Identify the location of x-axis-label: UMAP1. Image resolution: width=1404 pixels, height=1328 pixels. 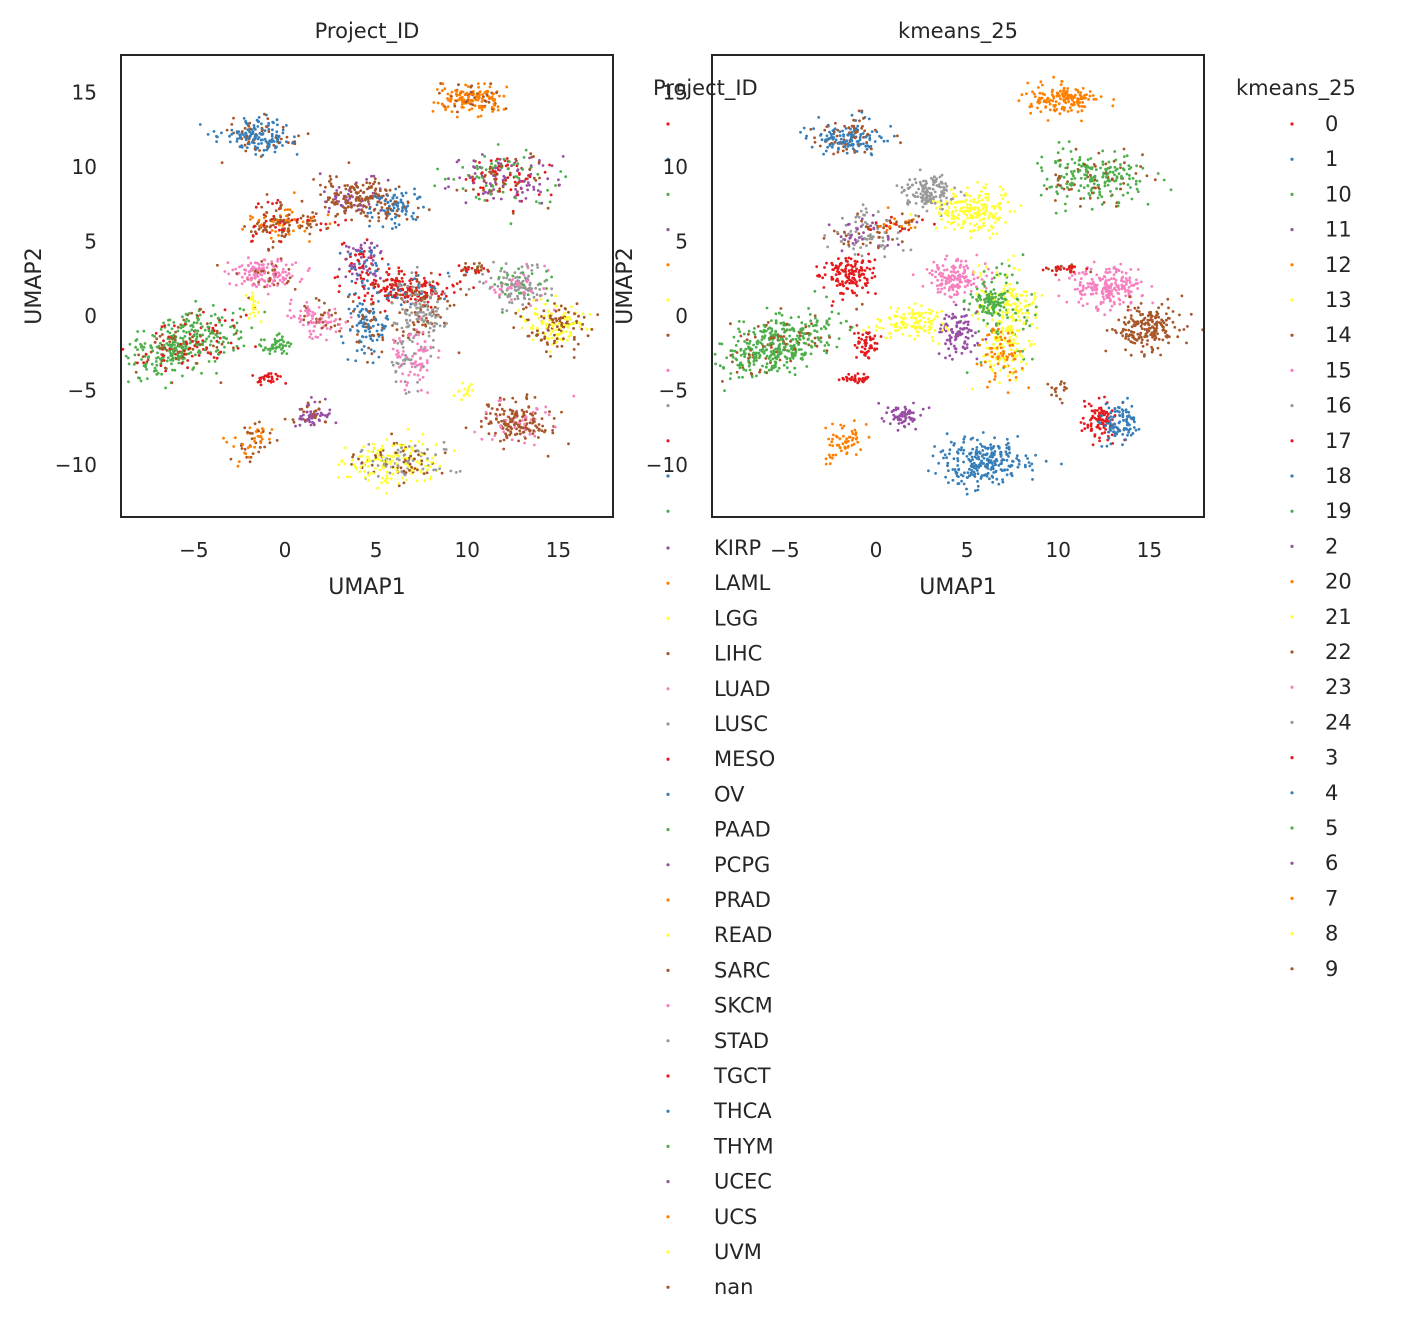
(366, 587).